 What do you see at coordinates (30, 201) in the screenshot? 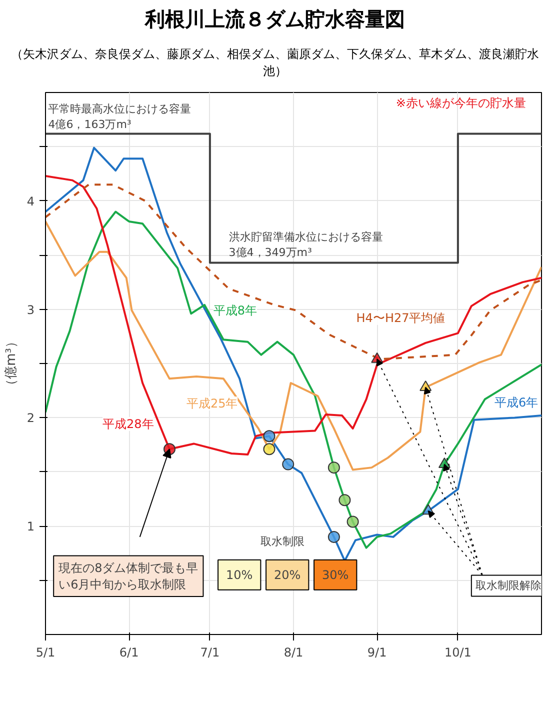
I see `y-tick-label: 4` at bounding box center [30, 201].